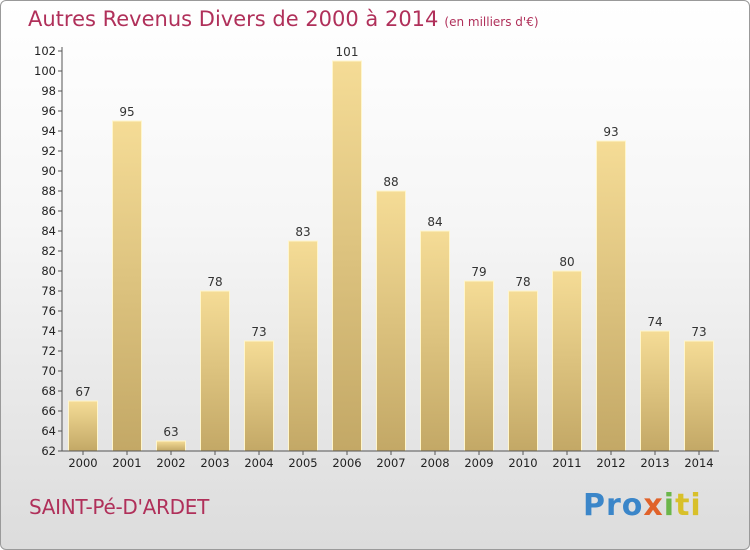  What do you see at coordinates (82, 392) in the screenshot?
I see `bar-value-label-2000: 67` at bounding box center [82, 392].